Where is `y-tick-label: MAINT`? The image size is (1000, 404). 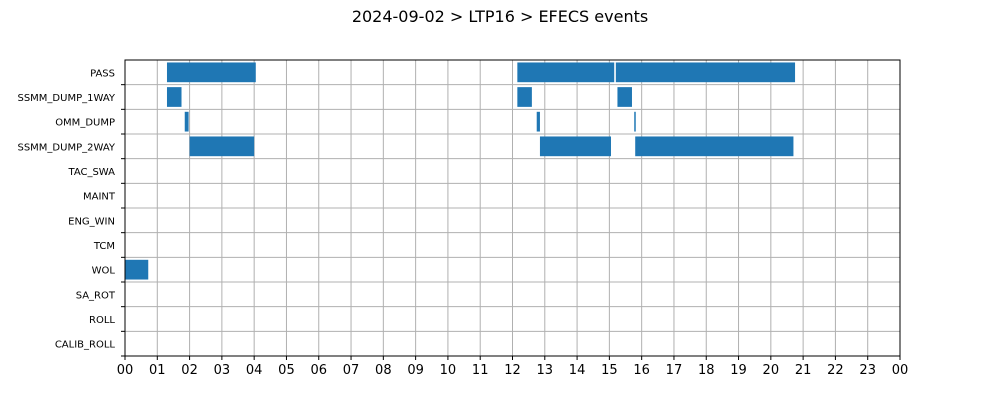 y-tick-label: MAINT is located at coordinates (99, 197).